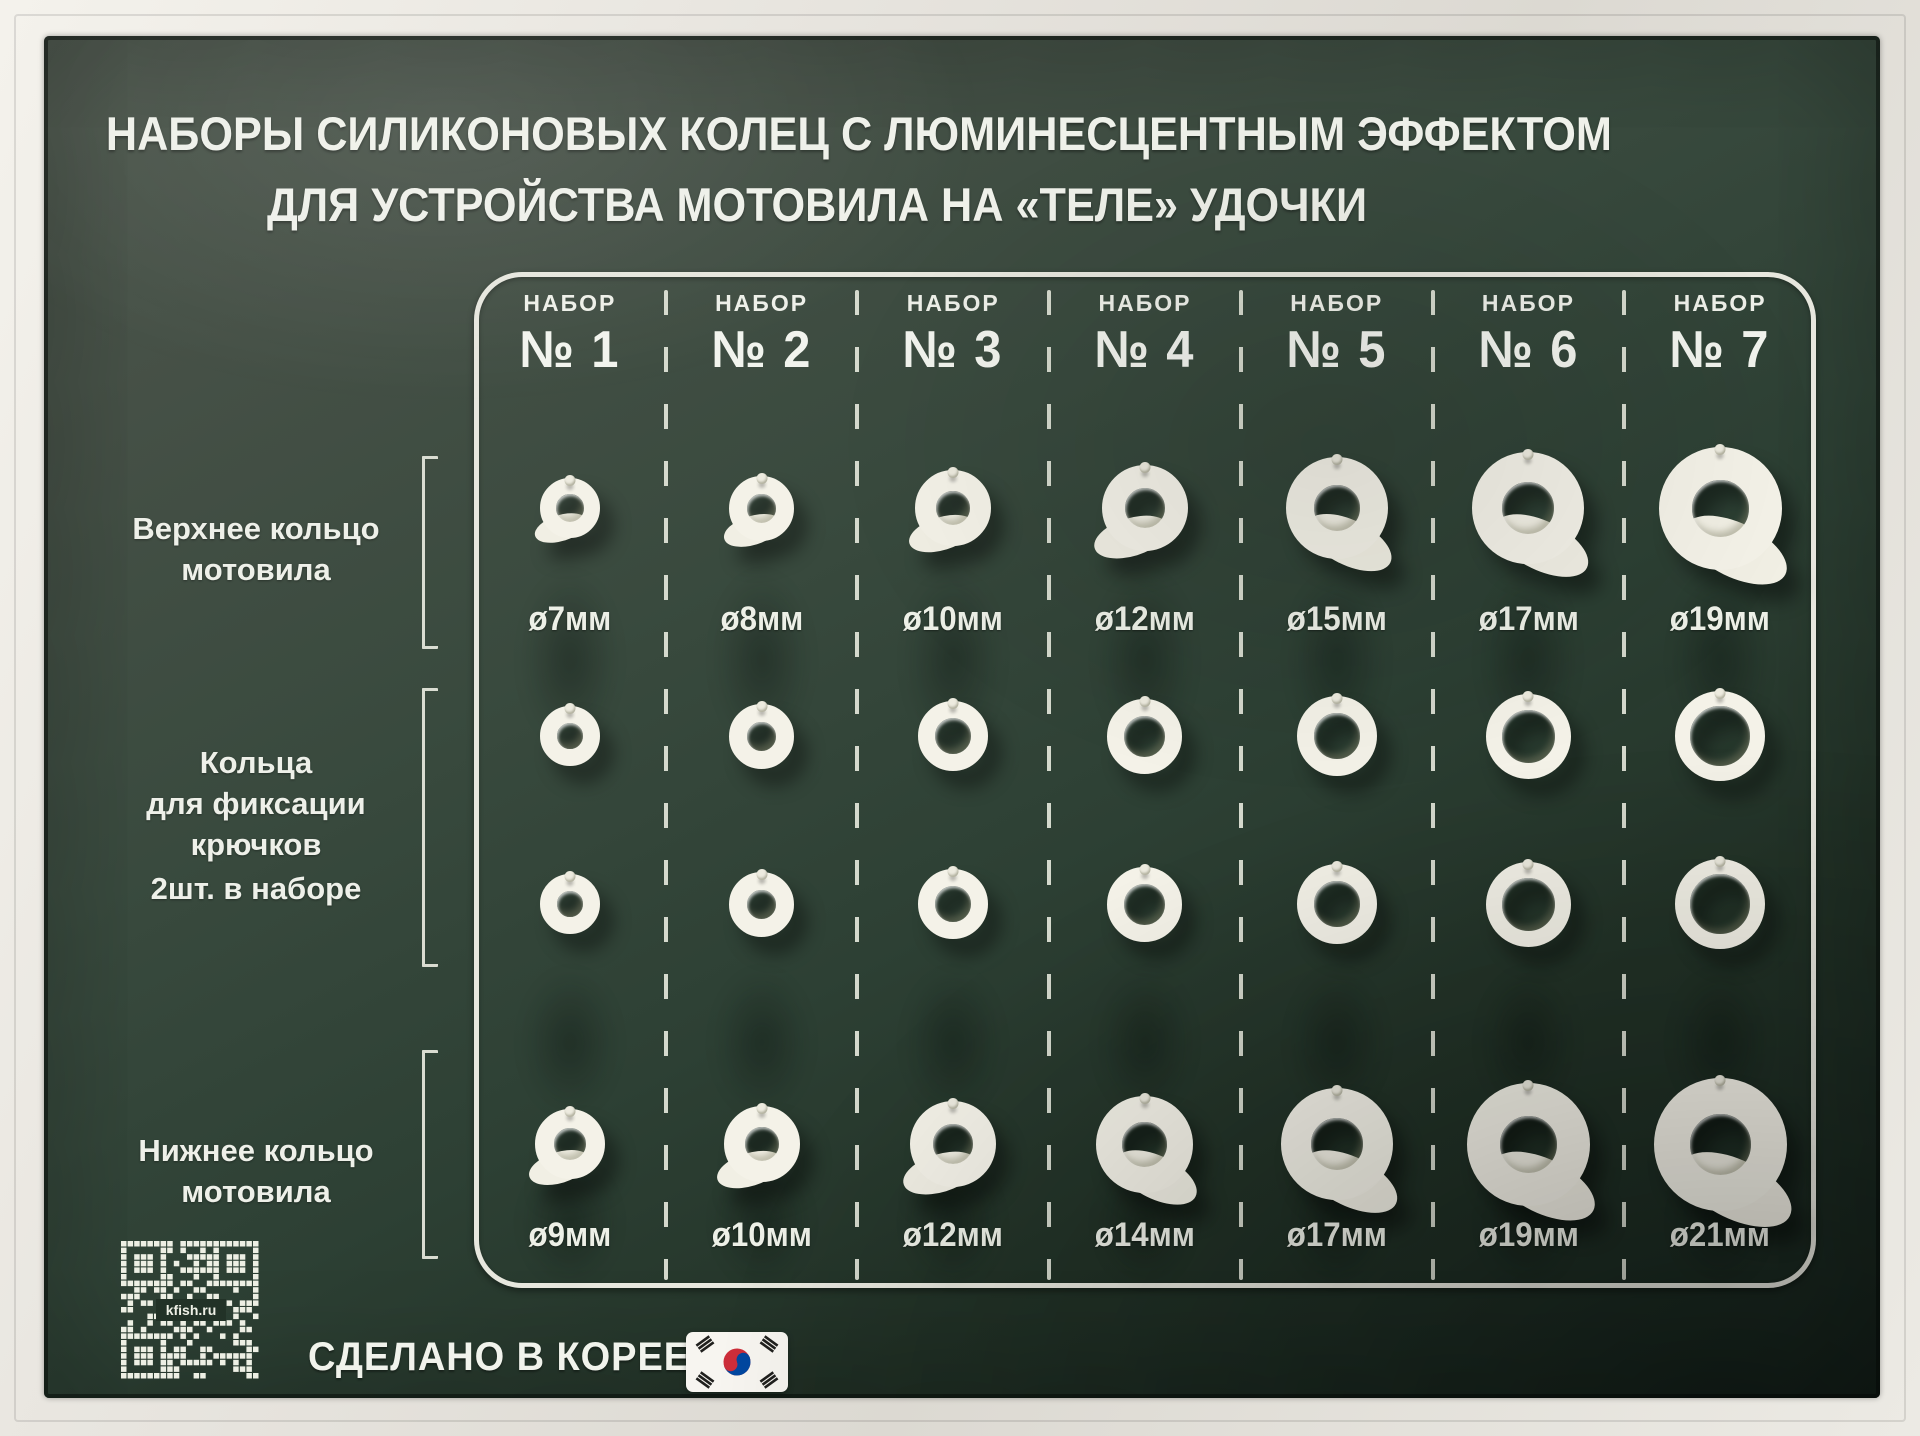 Image resolution: width=1920 pixels, height=1436 pixels. What do you see at coordinates (953, 1235) in the screenshot?
I see `lower-ring-diameter-label: ø12мм` at bounding box center [953, 1235].